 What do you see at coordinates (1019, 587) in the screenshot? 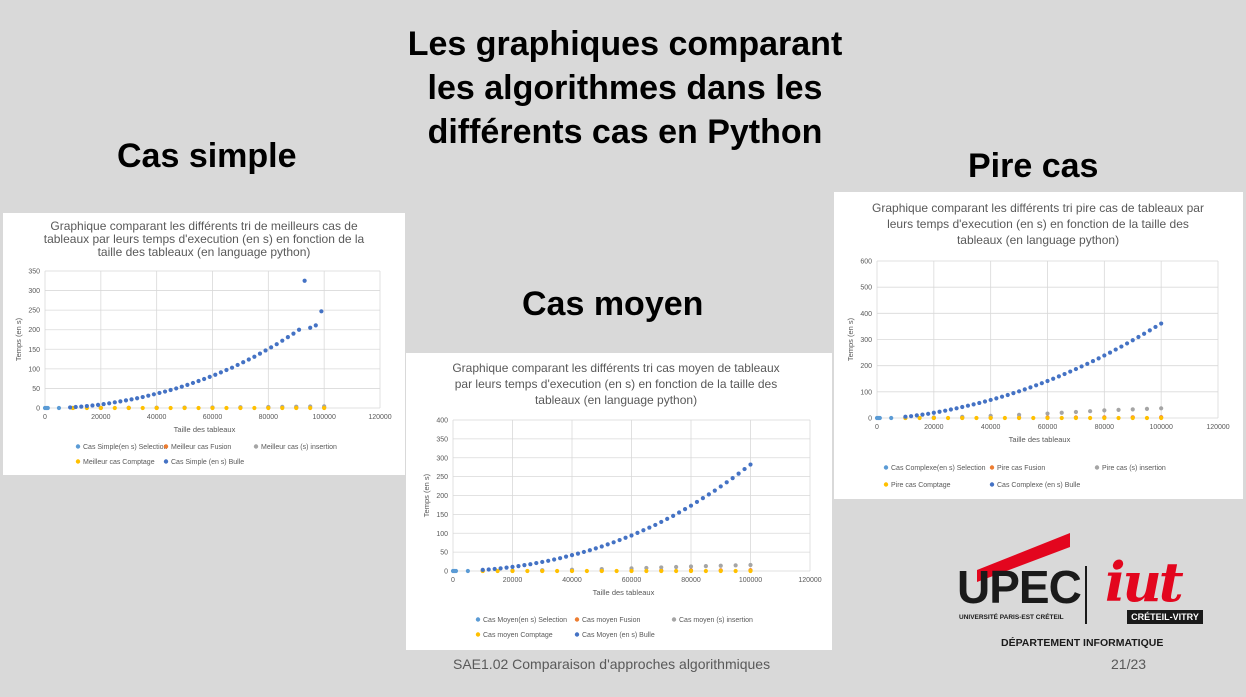
I see `upec-logo-text: UPEC` at bounding box center [1019, 587].